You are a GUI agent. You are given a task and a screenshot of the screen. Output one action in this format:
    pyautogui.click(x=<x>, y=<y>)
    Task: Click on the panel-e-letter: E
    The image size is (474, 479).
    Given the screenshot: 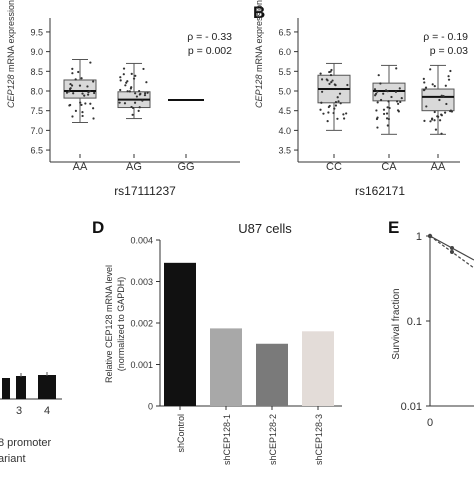 What is the action you would take?
    pyautogui.click(x=393, y=227)
    